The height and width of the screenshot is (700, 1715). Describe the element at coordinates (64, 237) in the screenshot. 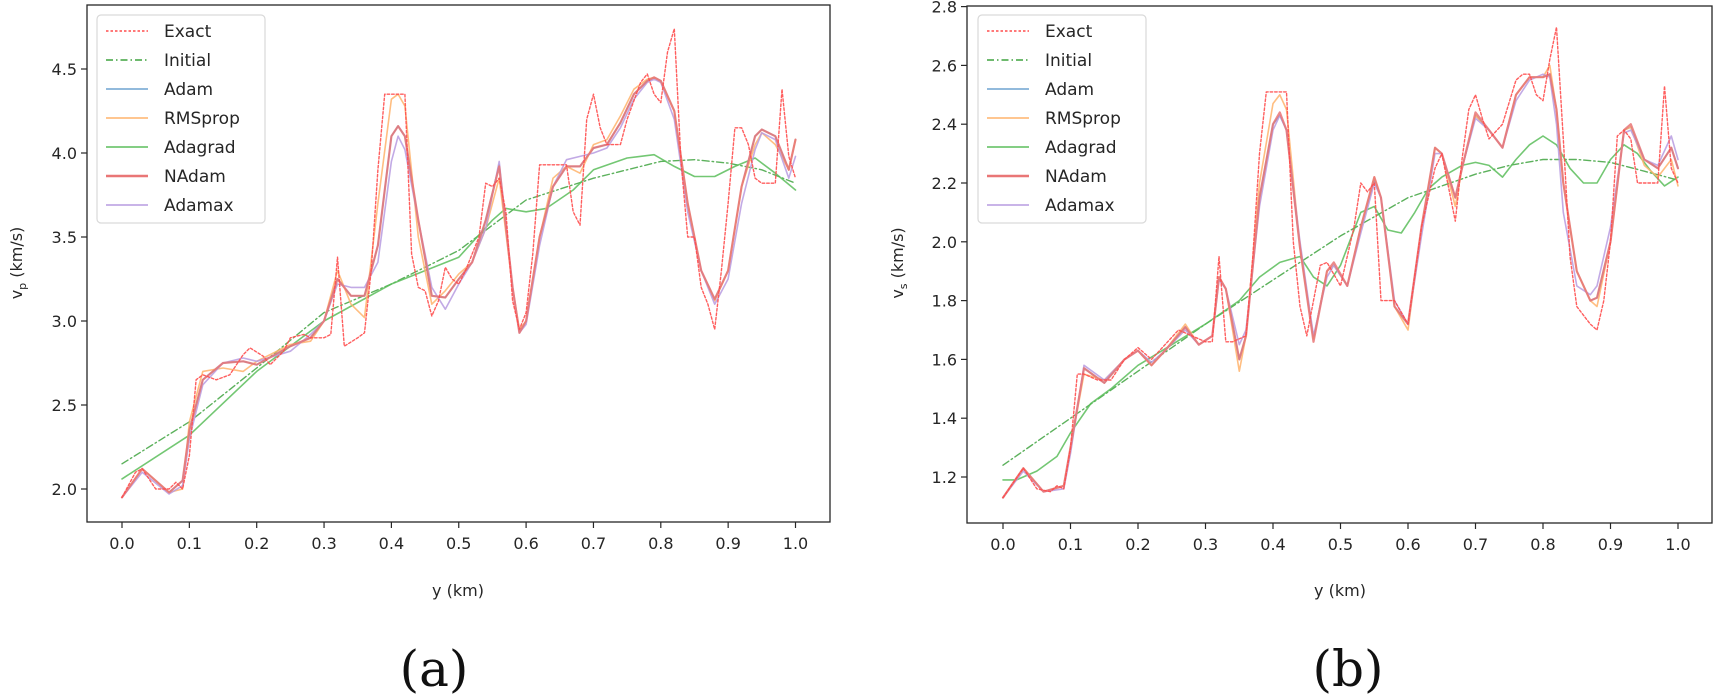

I see `y-tick-label: 3.5` at that location.